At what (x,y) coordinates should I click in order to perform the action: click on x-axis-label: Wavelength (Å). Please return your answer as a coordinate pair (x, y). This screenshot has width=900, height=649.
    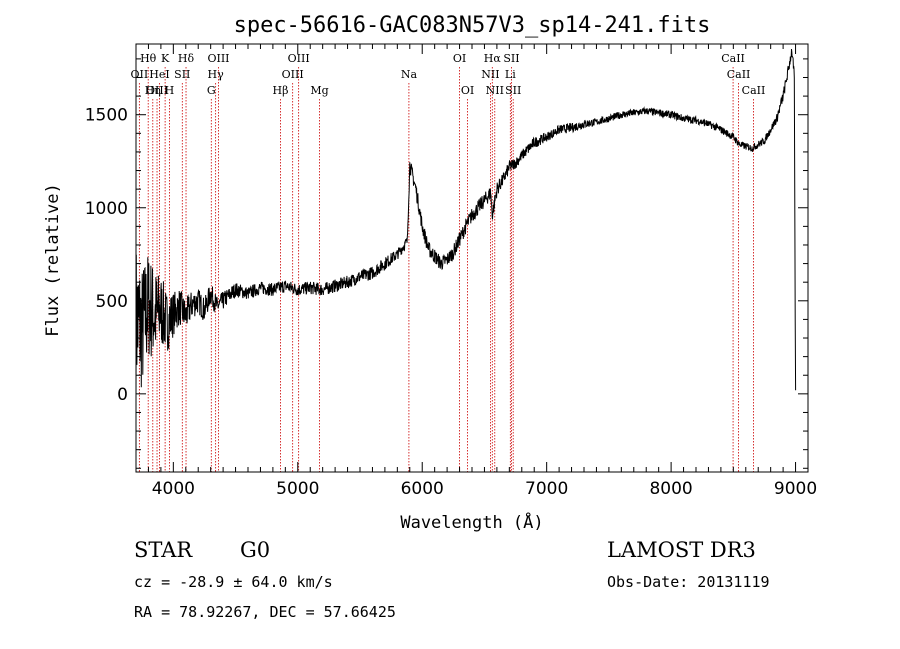
    Looking at the image, I should click on (471, 522).